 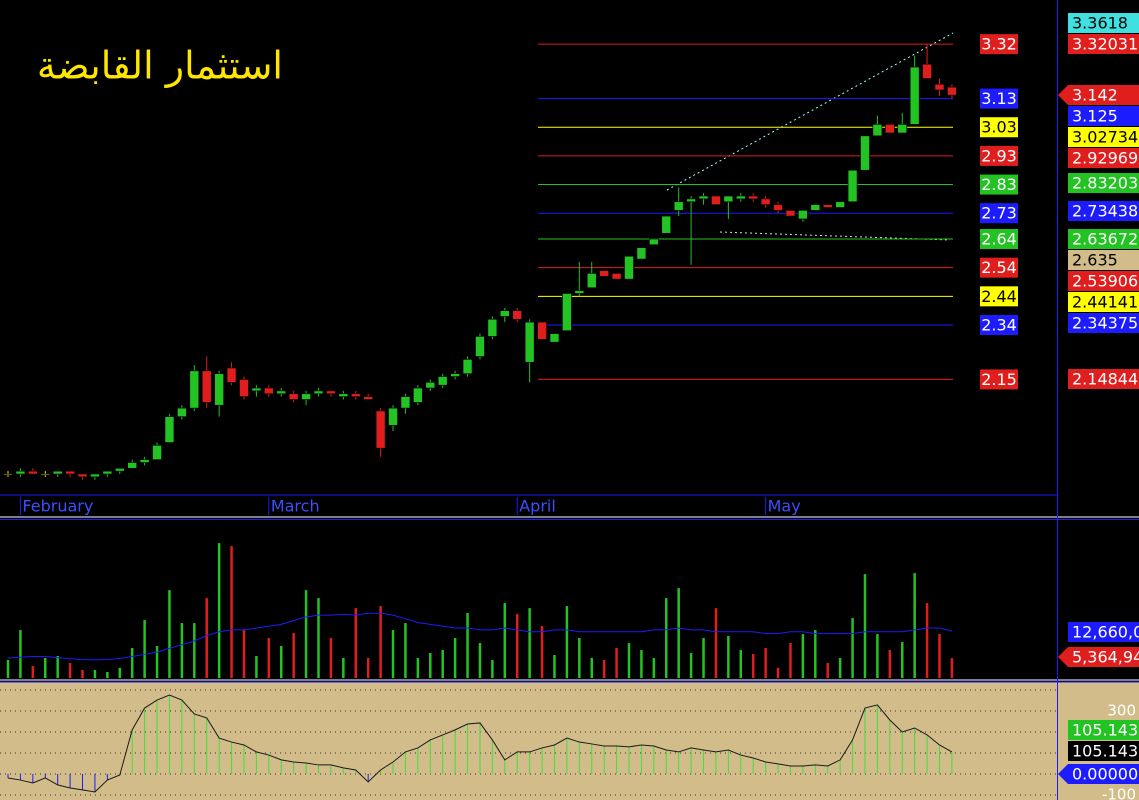 I want to click on marker-label: 3.142, so click(x=1095, y=95).